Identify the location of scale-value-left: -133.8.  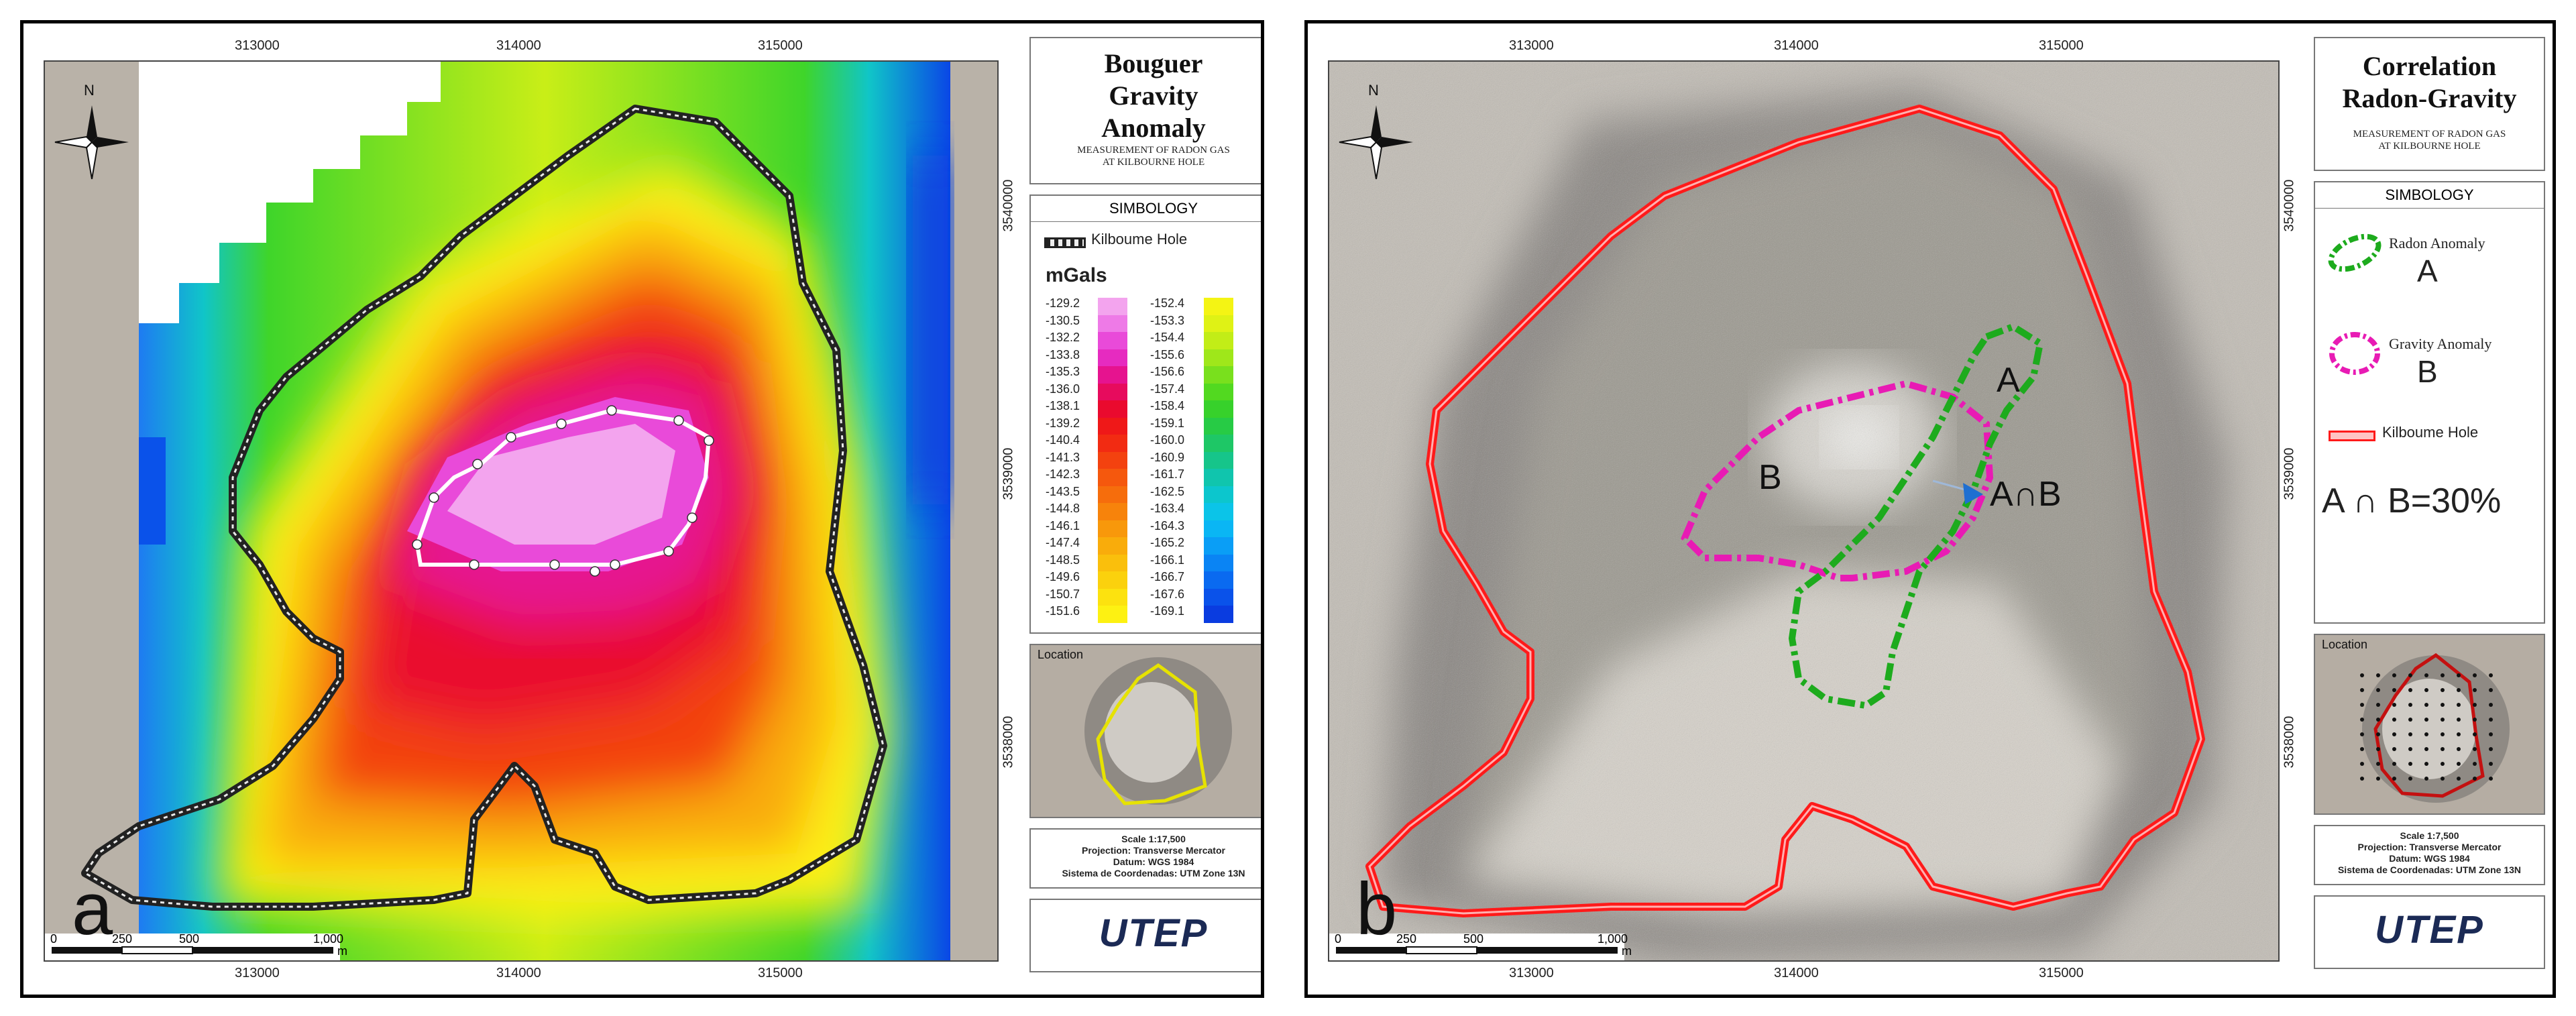
(1063, 354).